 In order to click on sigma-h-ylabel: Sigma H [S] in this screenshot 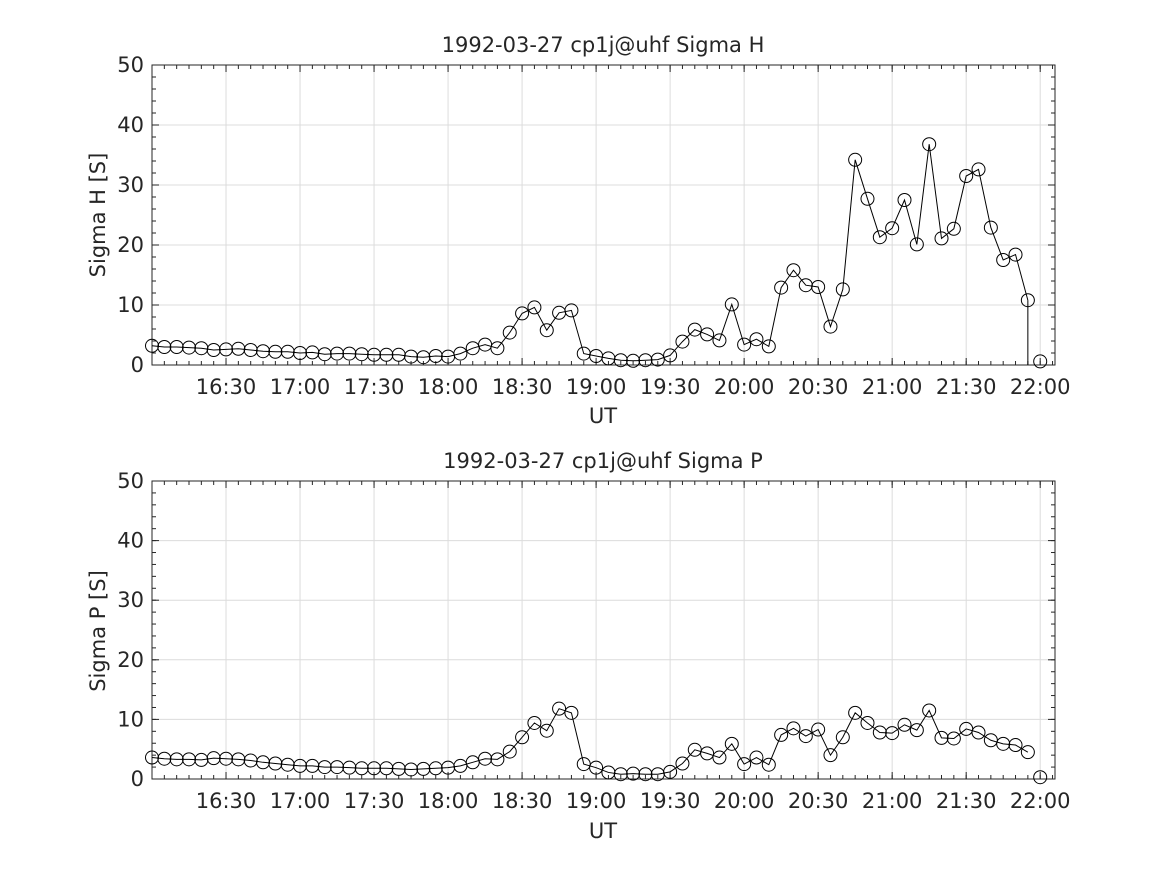, I will do `click(98, 215)`.